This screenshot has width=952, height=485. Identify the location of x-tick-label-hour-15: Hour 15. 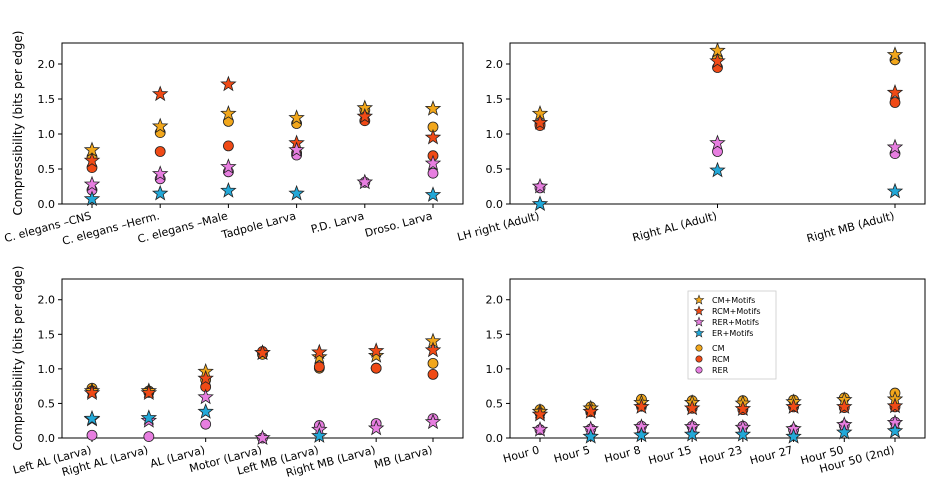
(670, 455).